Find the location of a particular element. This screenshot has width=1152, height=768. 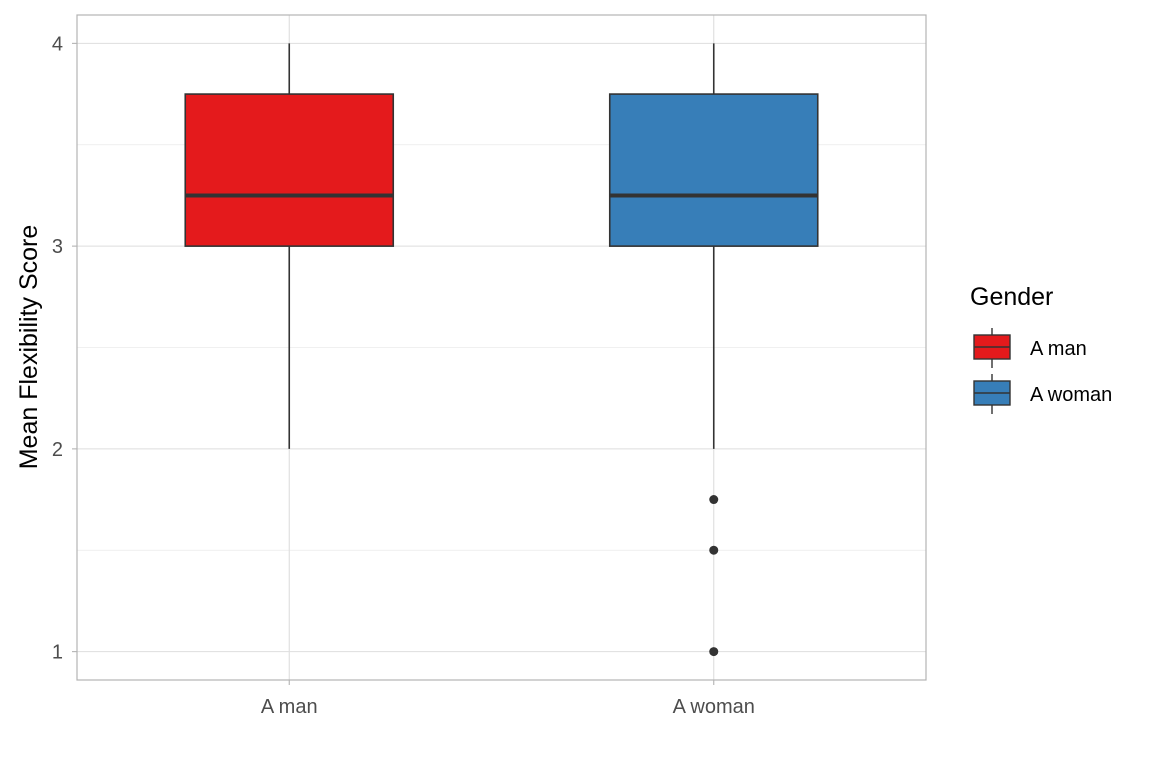

legend: Gender A man A woman is located at coordinates (1041, 348).